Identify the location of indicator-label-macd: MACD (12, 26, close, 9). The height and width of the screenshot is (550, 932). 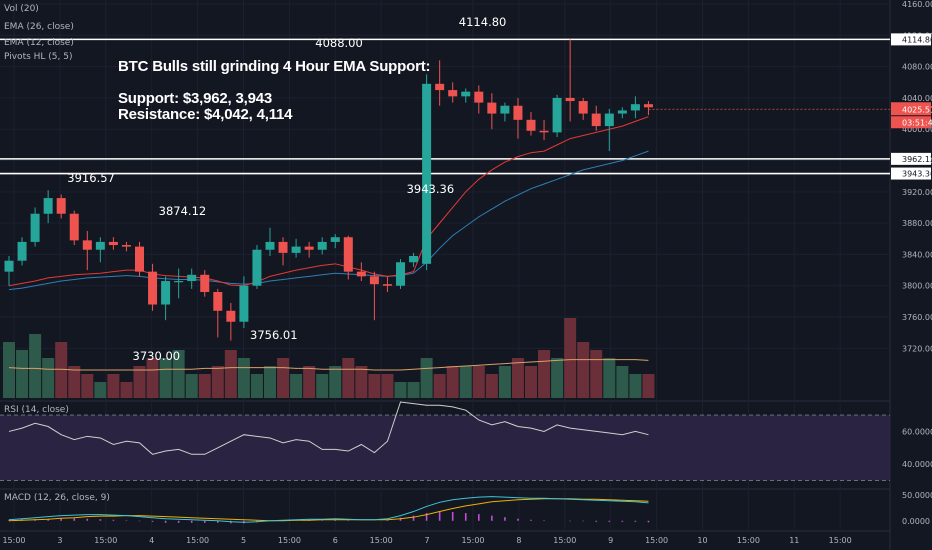
(57, 498).